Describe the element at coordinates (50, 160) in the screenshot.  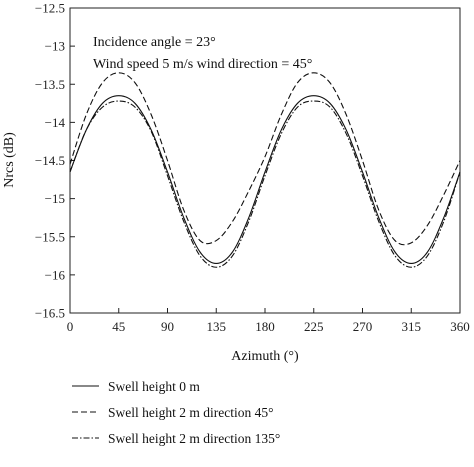
I see `y-tick-label: −14.5` at that location.